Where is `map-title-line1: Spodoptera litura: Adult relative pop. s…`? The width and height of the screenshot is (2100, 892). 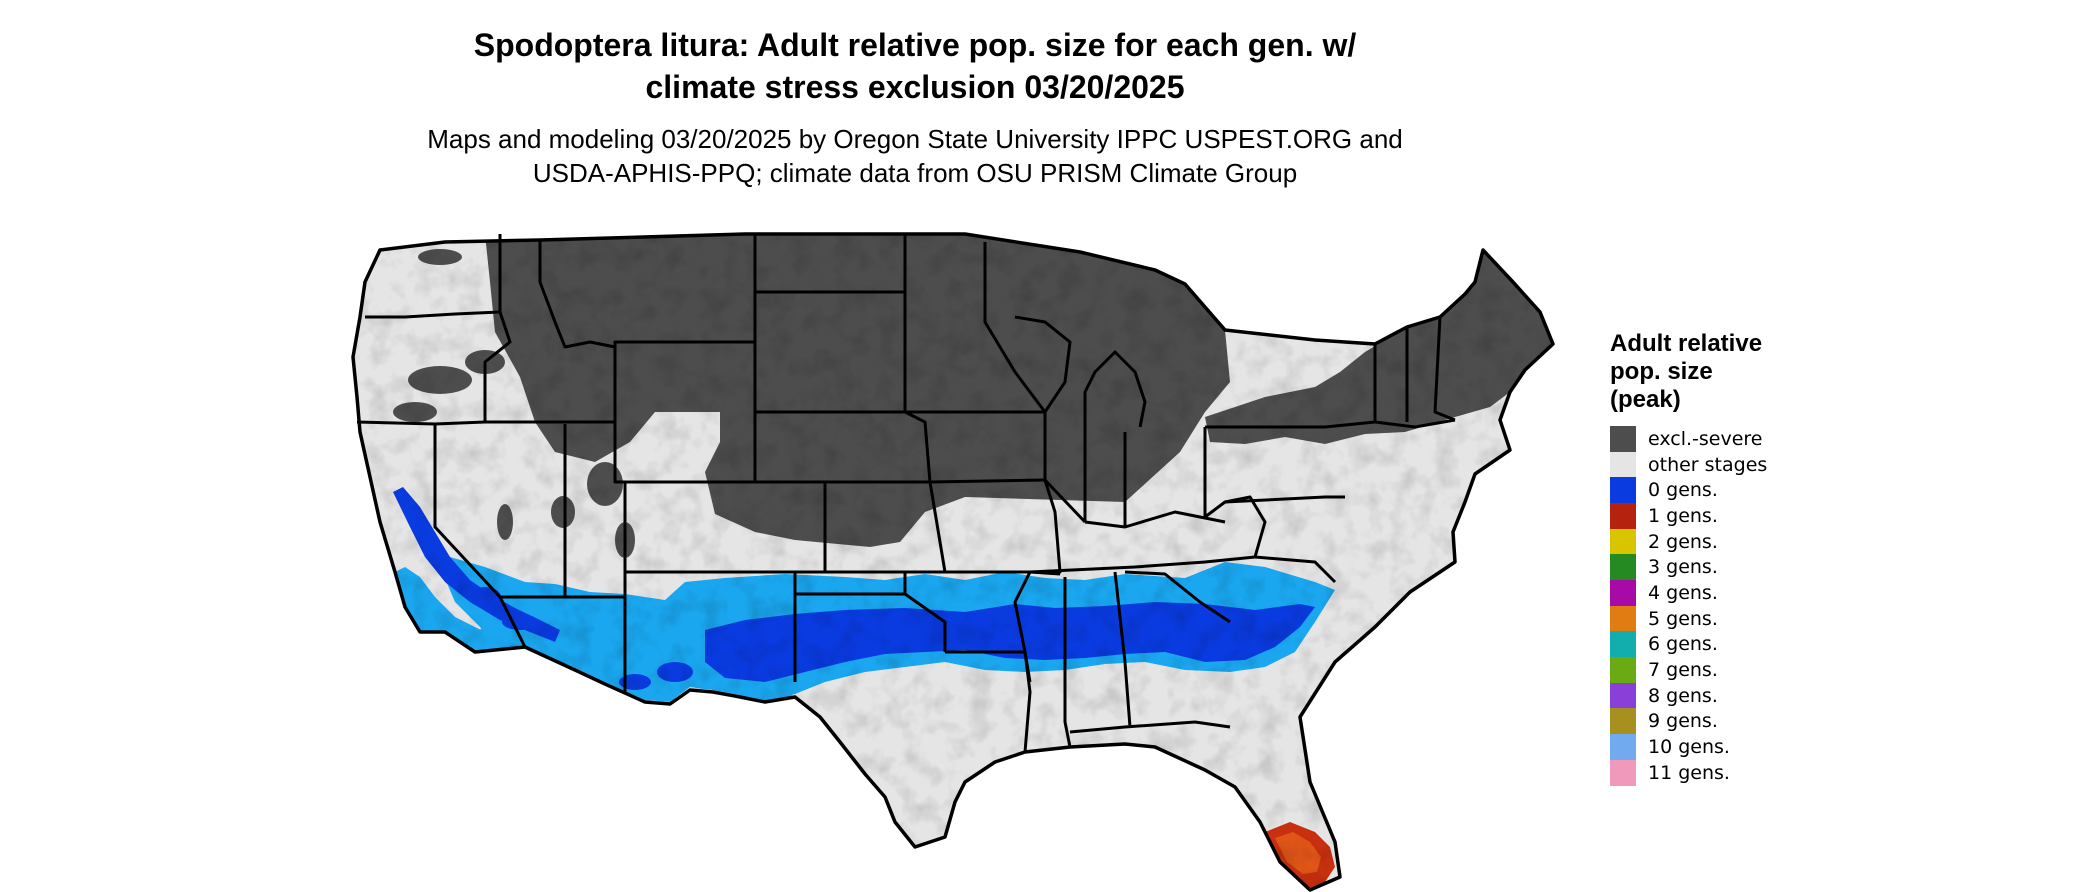 map-title-line1: Spodoptera litura: Adult relative pop. s… is located at coordinates (915, 45).